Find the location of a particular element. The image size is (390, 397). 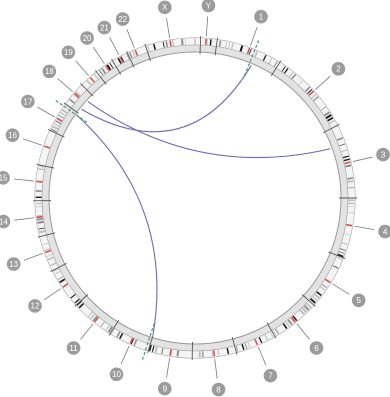

chromosome-label-text: 15 is located at coordinates (4, 178).